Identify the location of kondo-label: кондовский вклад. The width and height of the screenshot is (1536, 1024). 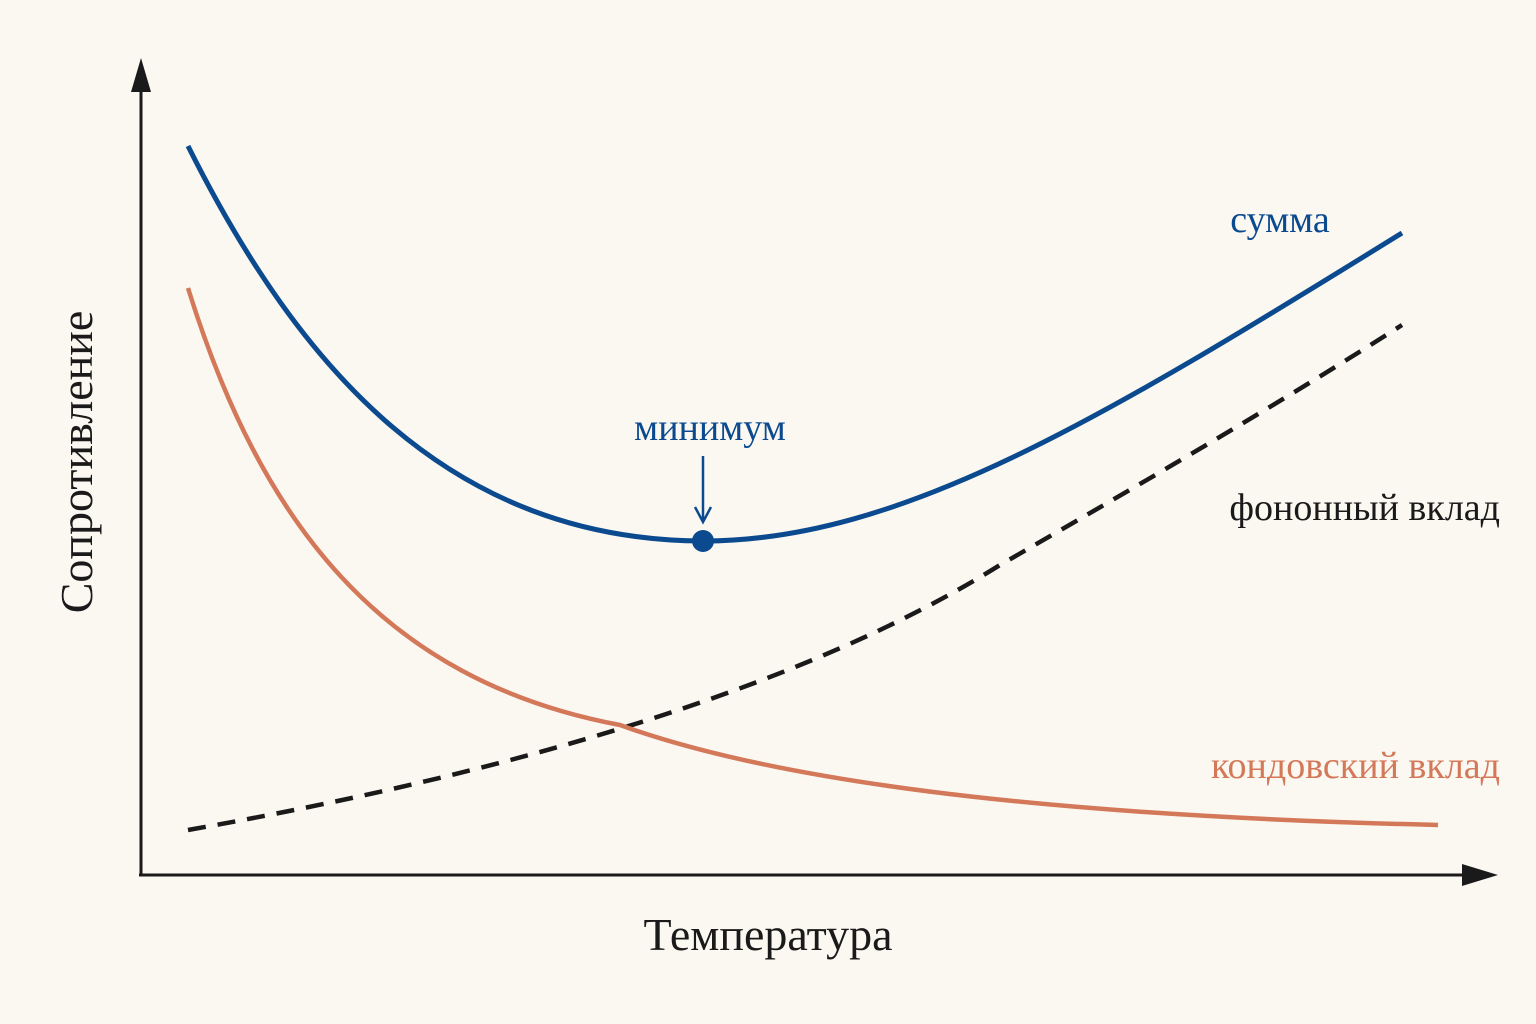
(1355, 766).